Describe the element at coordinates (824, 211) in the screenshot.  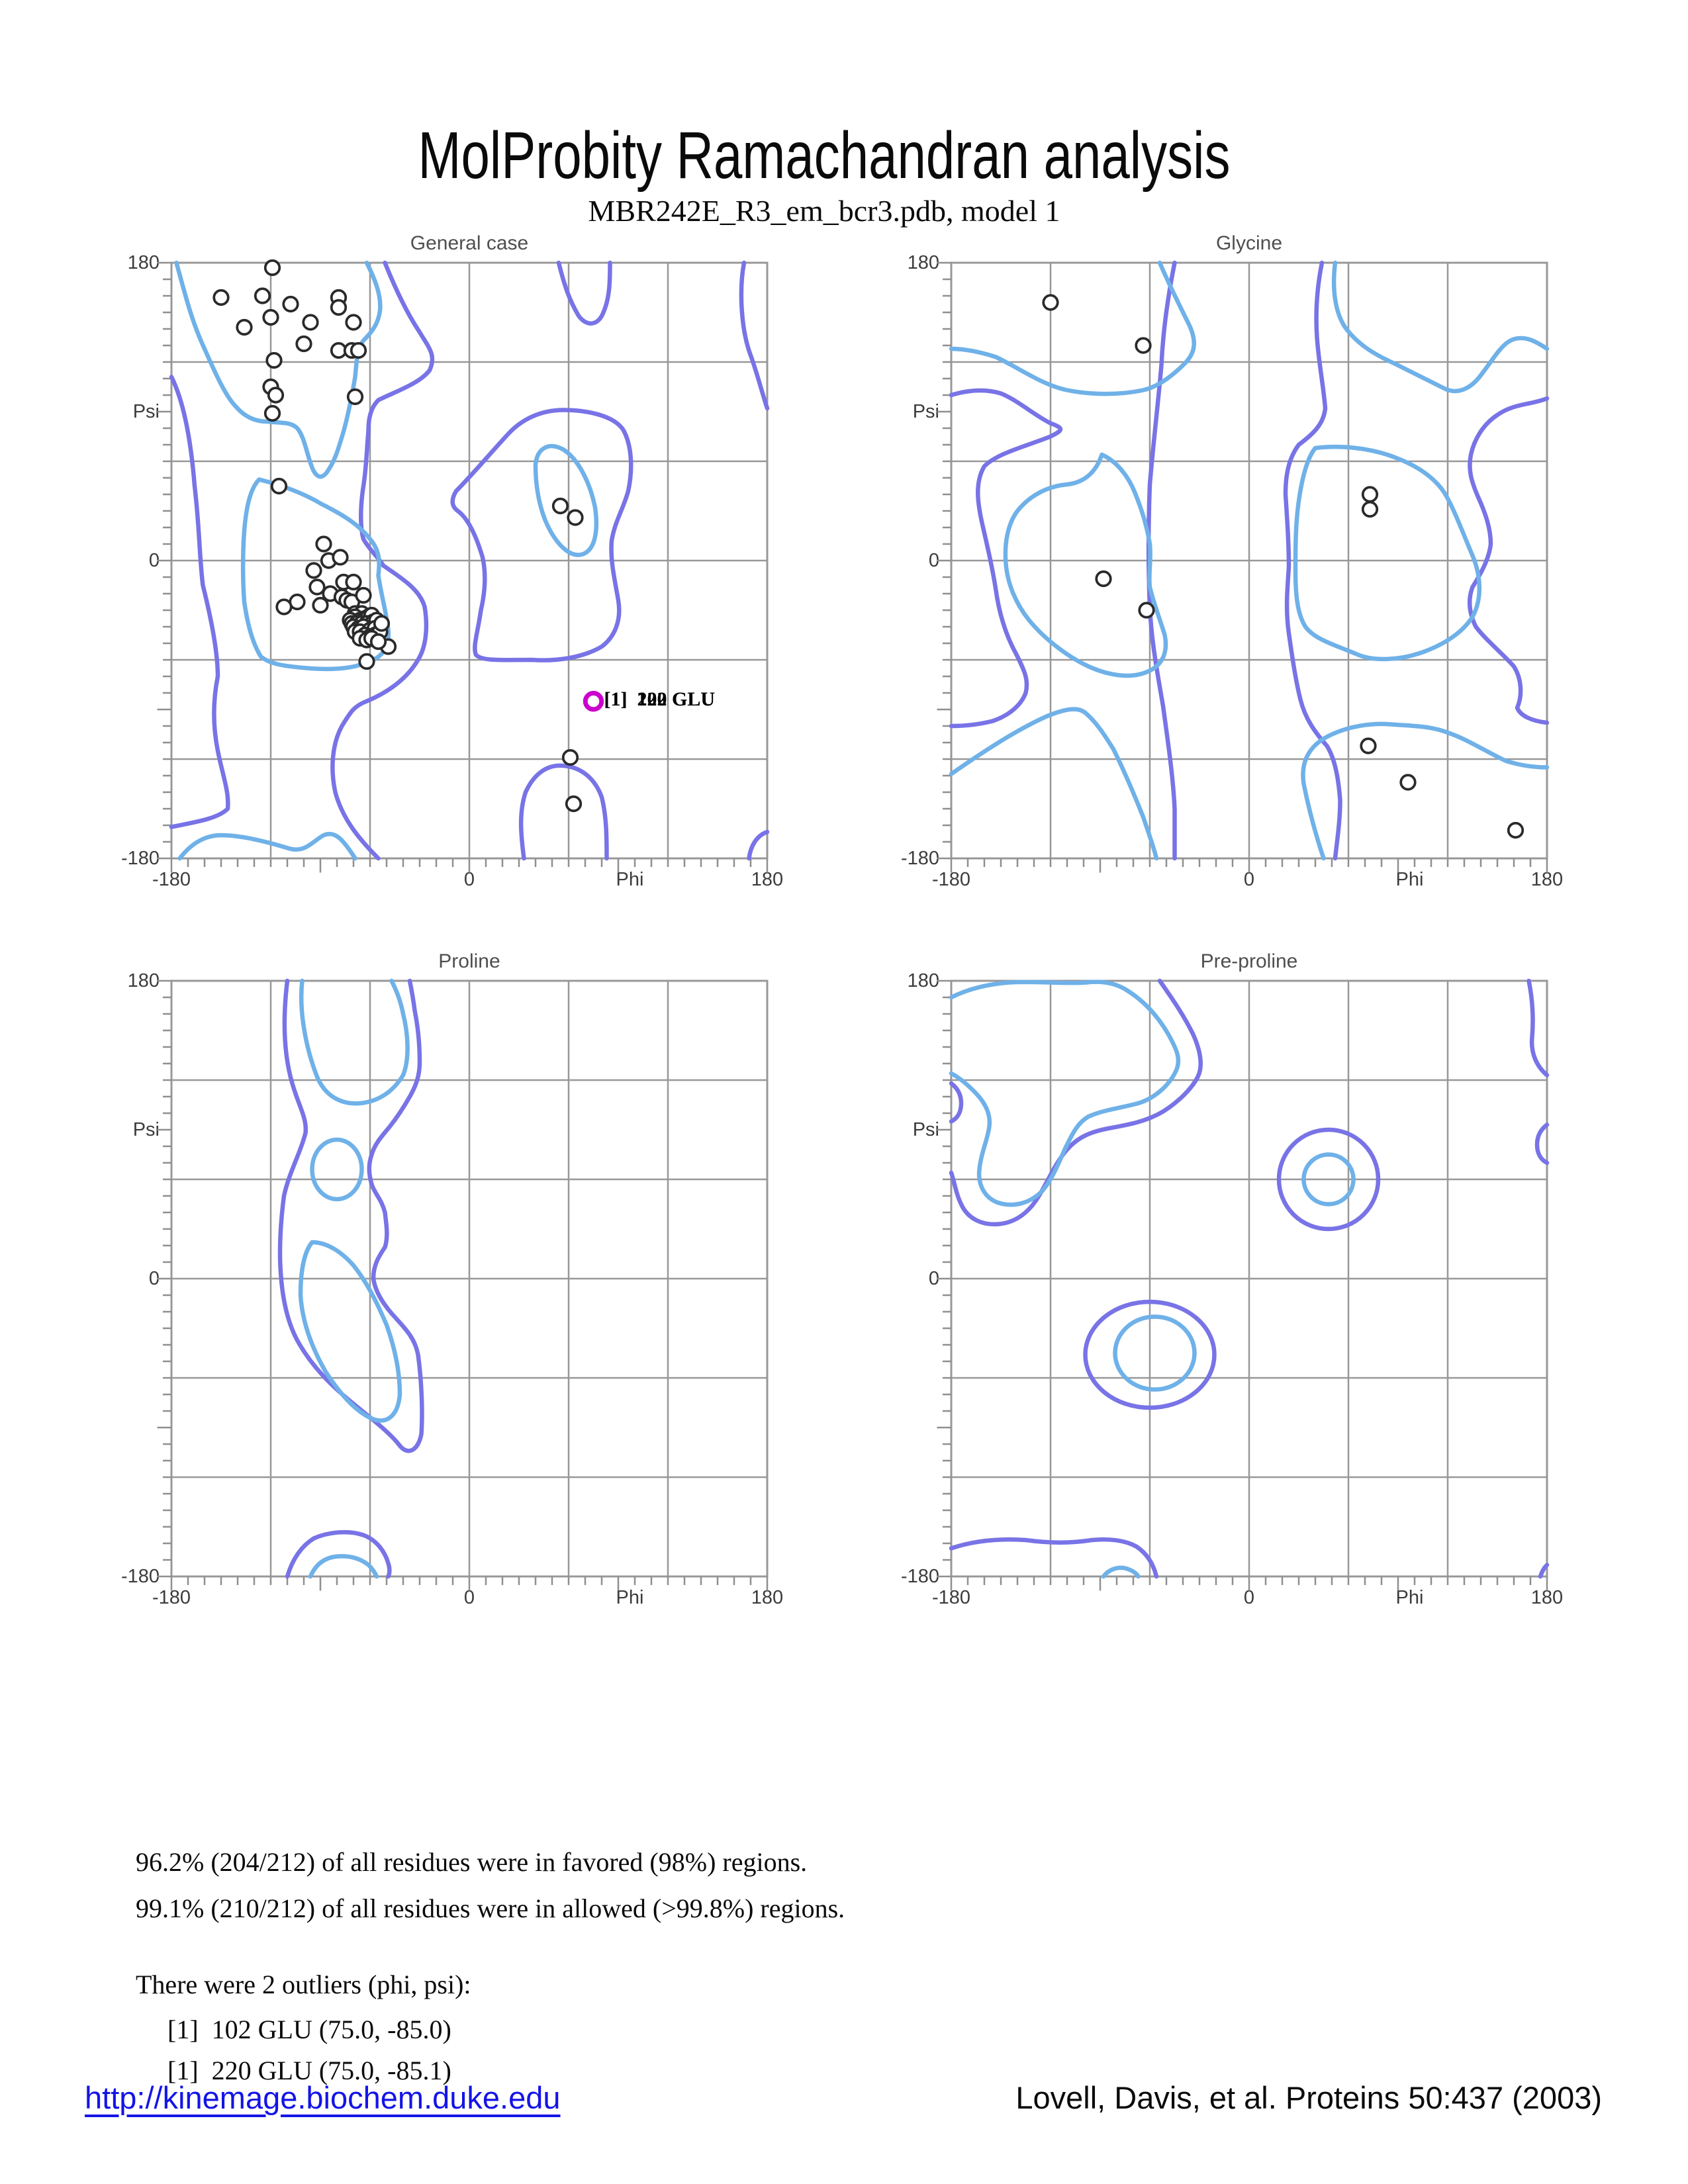
I see `page-subtitle: MBR242E_R3_em_bcr3.pdb, model 1` at that location.